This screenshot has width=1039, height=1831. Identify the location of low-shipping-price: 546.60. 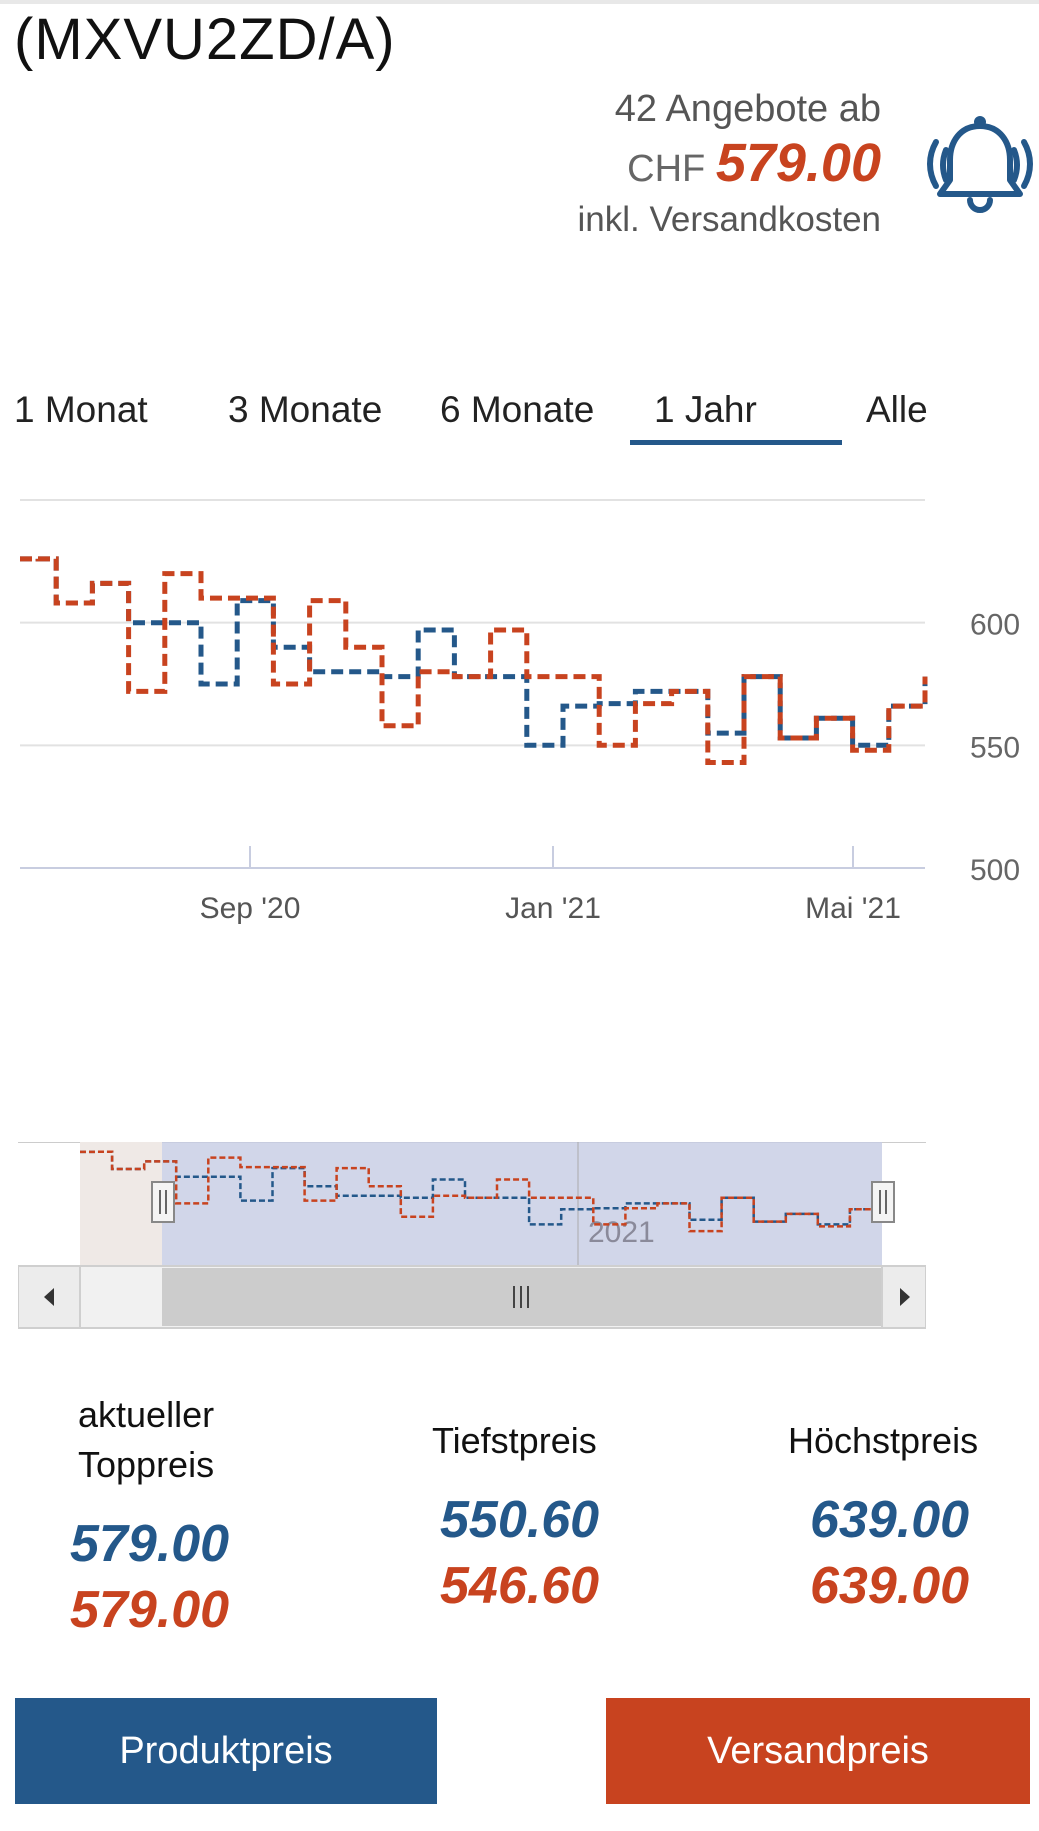
(520, 1586).